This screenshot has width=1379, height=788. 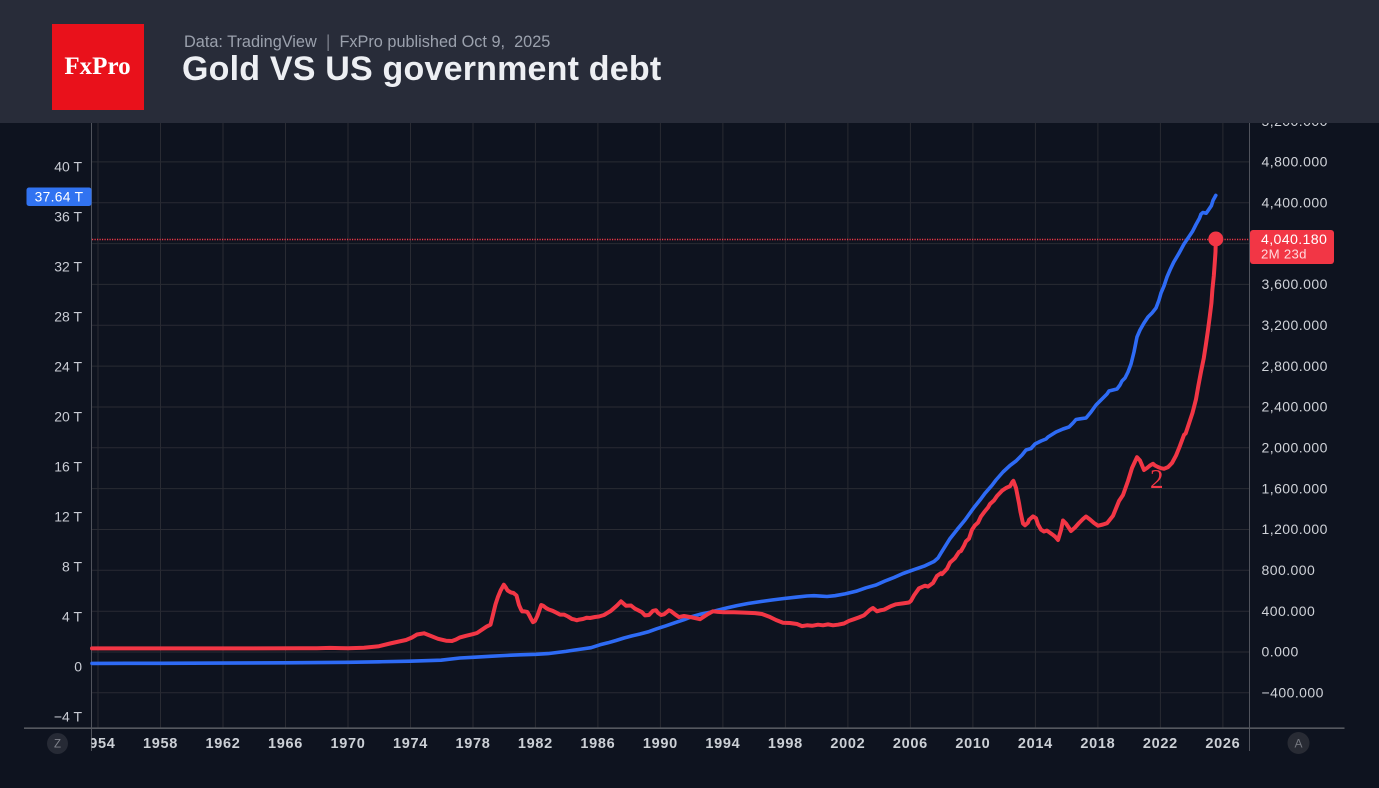 I want to click on svg-text: −400.000, so click(x=1293, y=693).